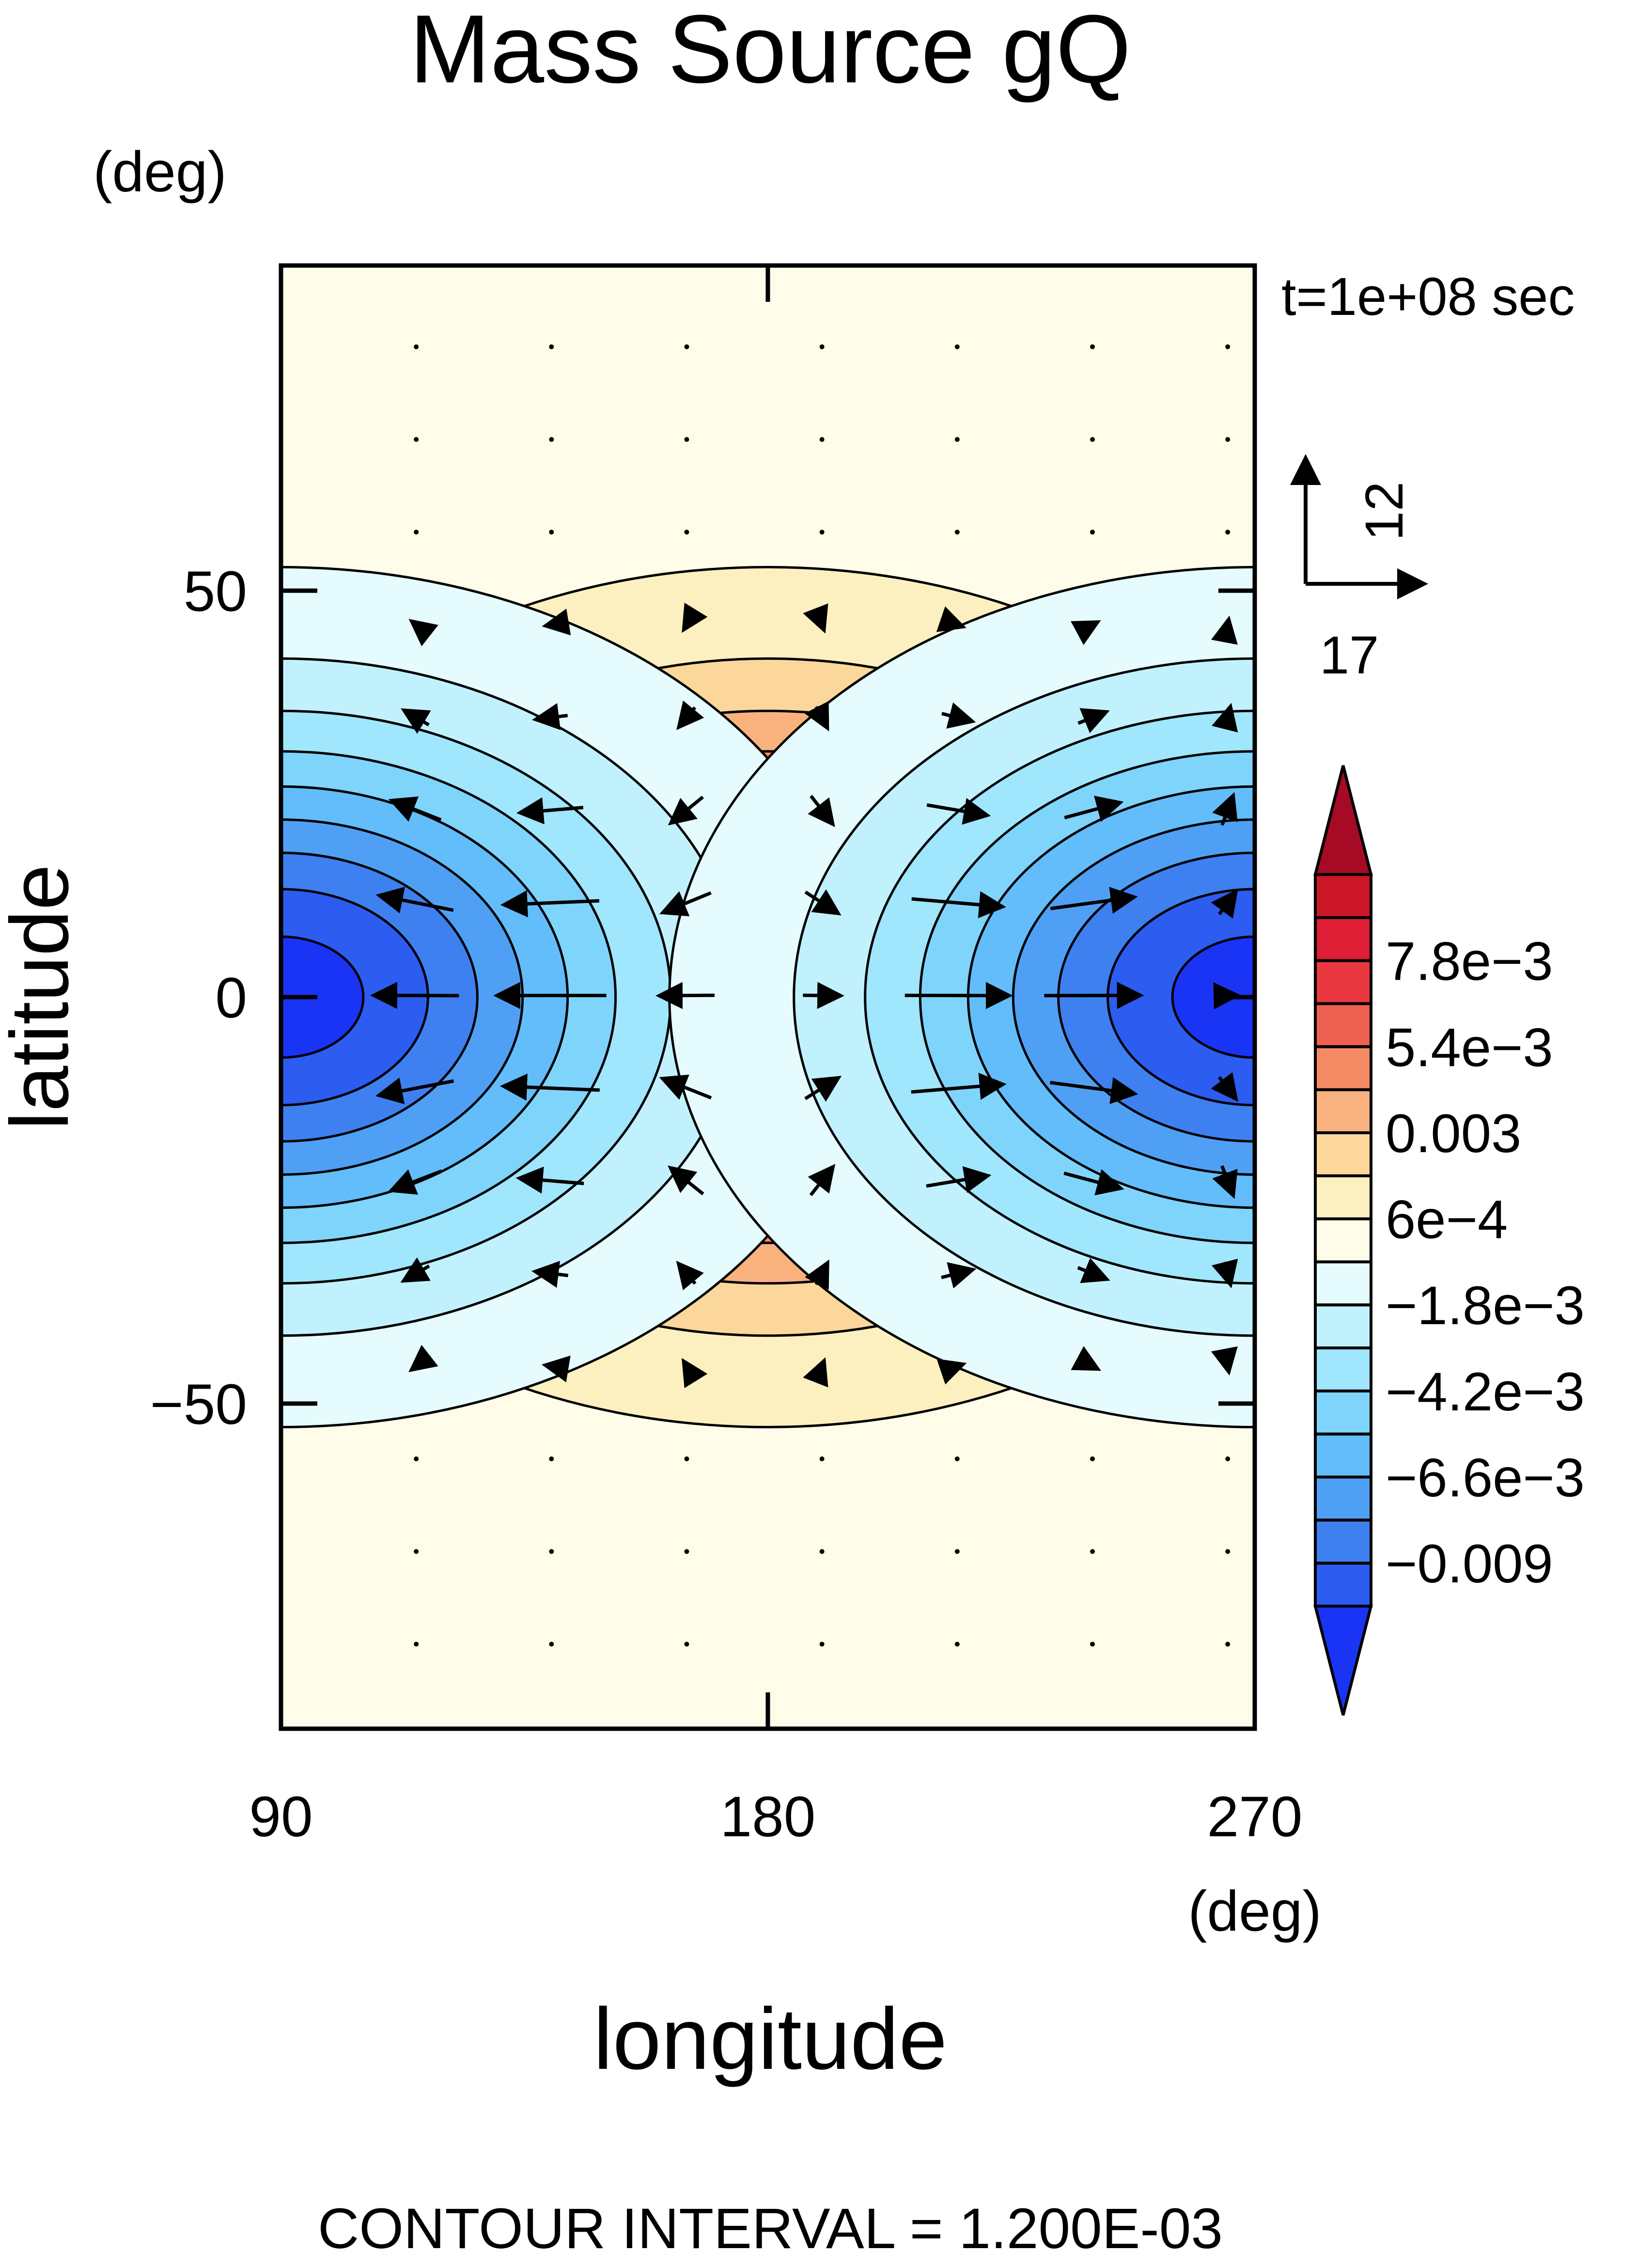 The height and width of the screenshot is (2267, 1652). What do you see at coordinates (768, 1817) in the screenshot?
I see `x-tick-label: 180` at bounding box center [768, 1817].